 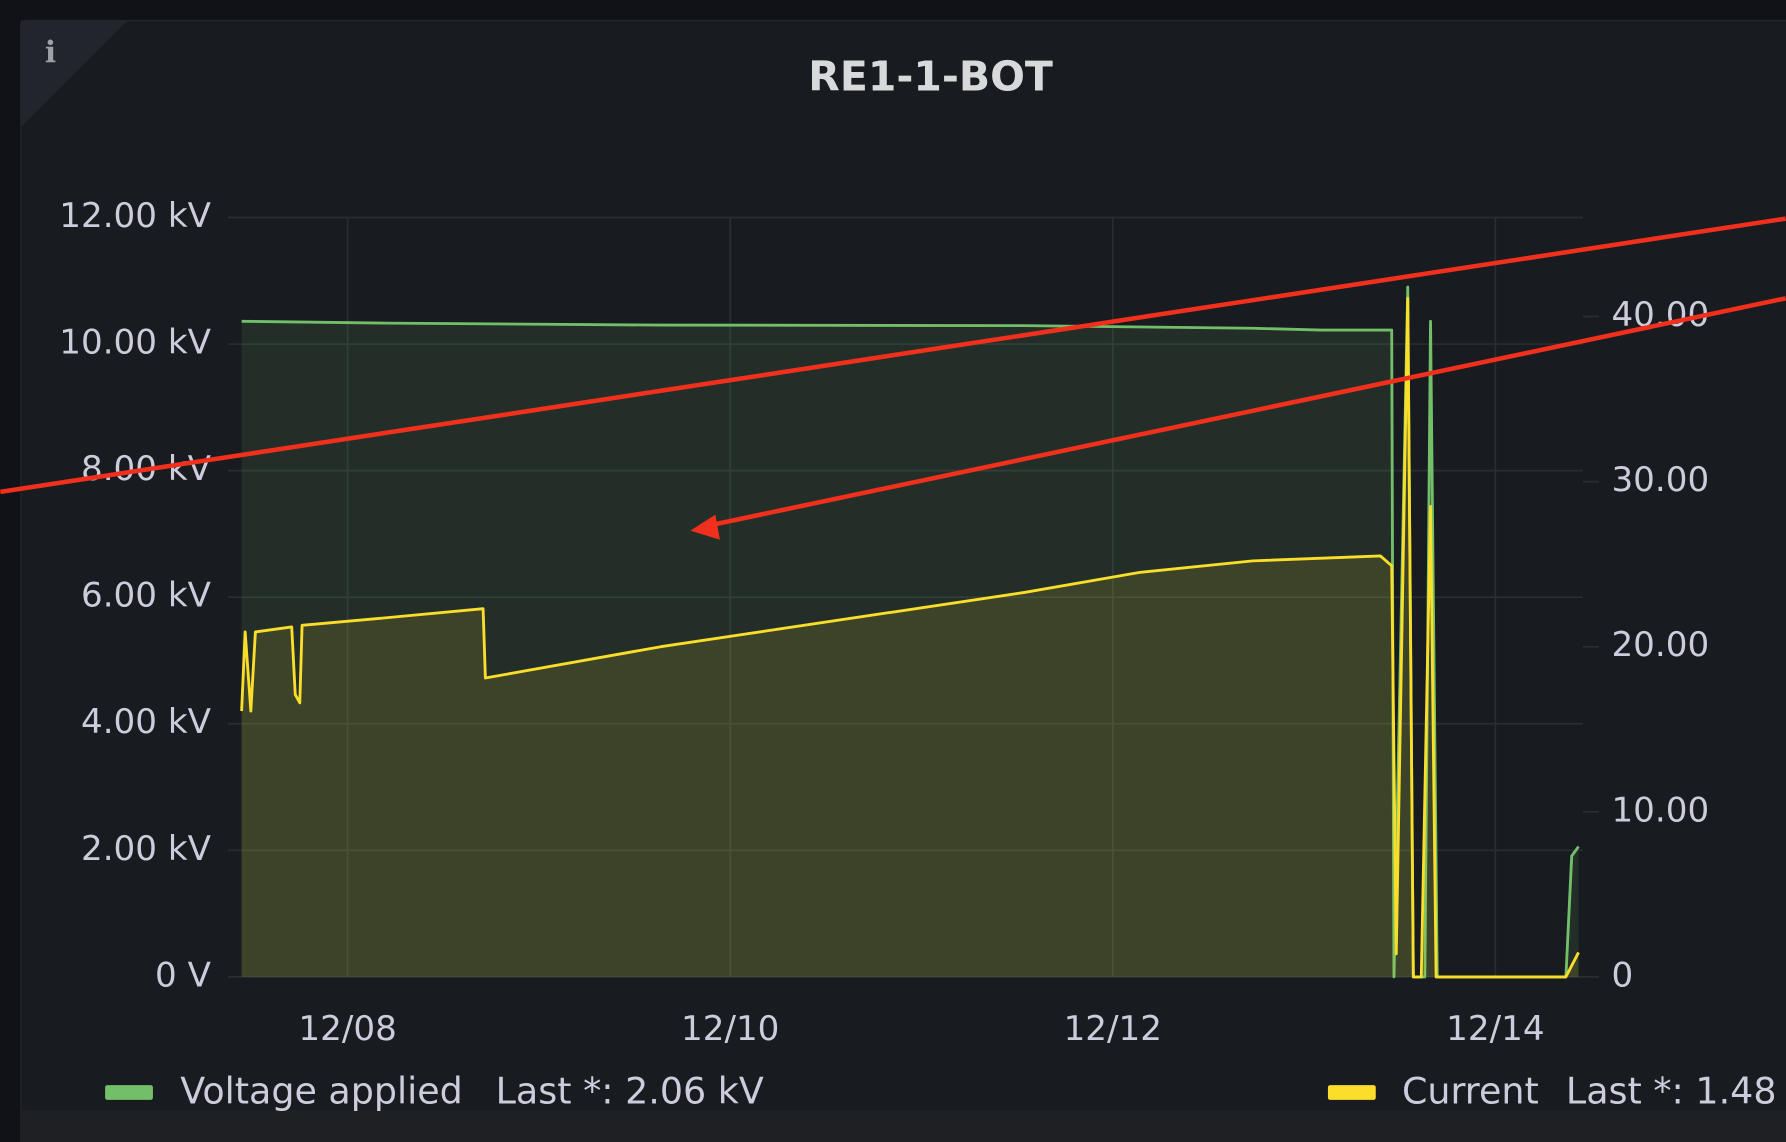 I want to click on chart-title: RE1-1-BOT, so click(x=930, y=77).